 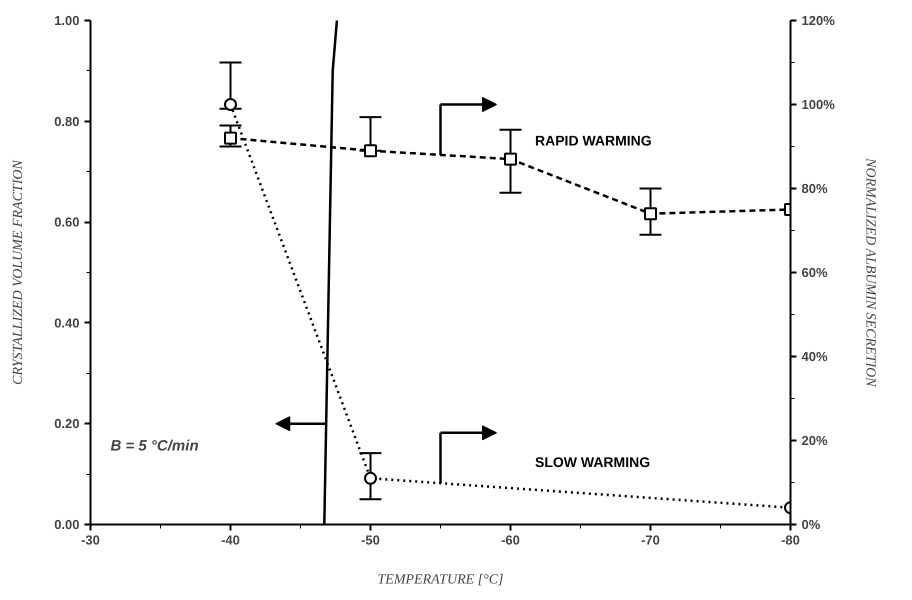 I want to click on y2-tick-label: 120%, so click(x=819, y=20).